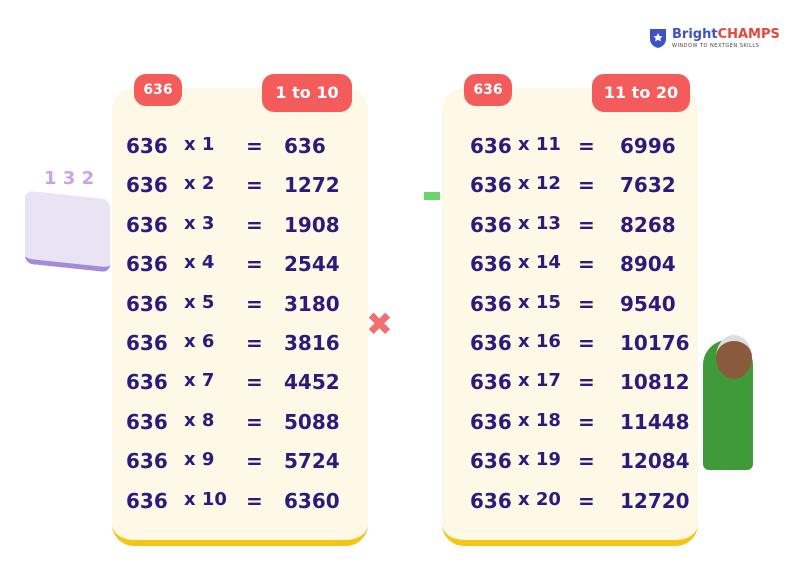  What do you see at coordinates (570, 149) in the screenshot?
I see `table-row: 636 x 11 = 6996` at bounding box center [570, 149].